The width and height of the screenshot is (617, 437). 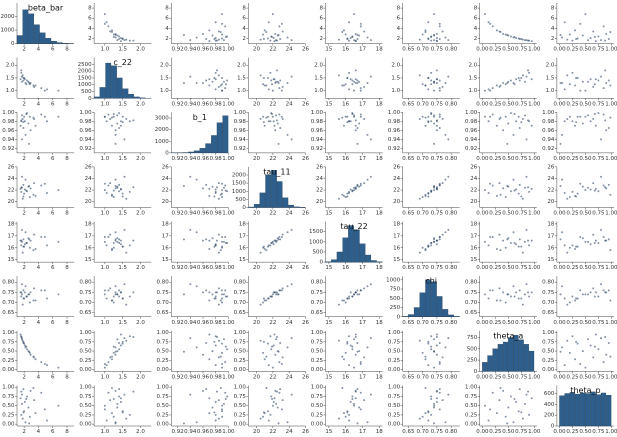 I want to click on y-tick-label: 6, so click(x=553, y=19).